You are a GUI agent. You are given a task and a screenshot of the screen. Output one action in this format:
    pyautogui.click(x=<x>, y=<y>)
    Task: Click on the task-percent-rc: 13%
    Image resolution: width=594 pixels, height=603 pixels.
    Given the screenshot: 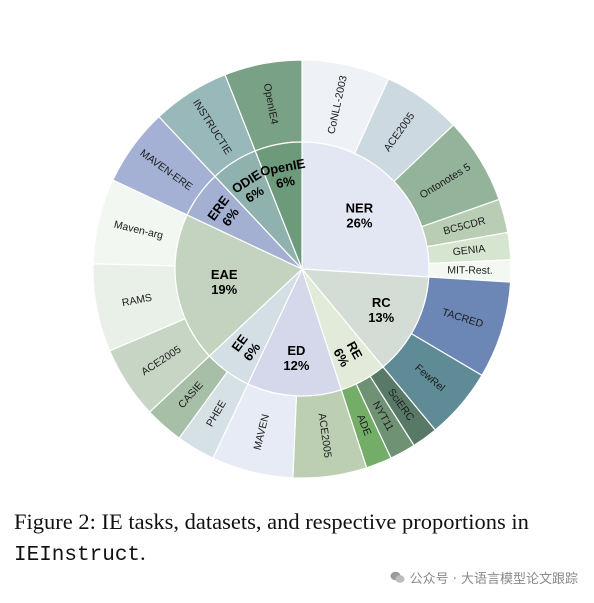 What is the action you would take?
    pyautogui.click(x=381, y=317)
    